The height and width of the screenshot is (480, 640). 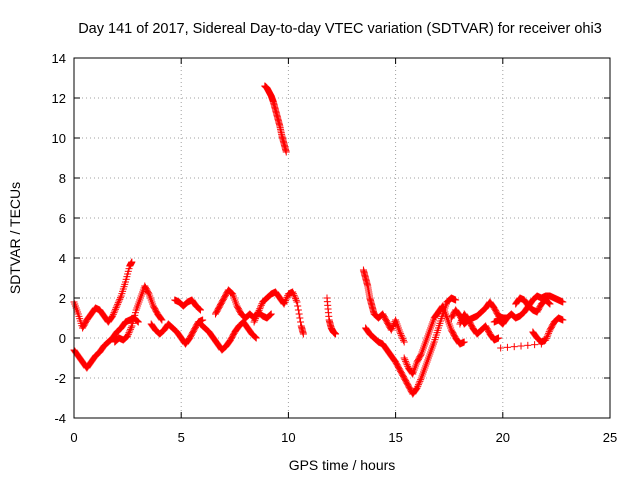 I want to click on series-arc-9to10, so click(x=278, y=313).